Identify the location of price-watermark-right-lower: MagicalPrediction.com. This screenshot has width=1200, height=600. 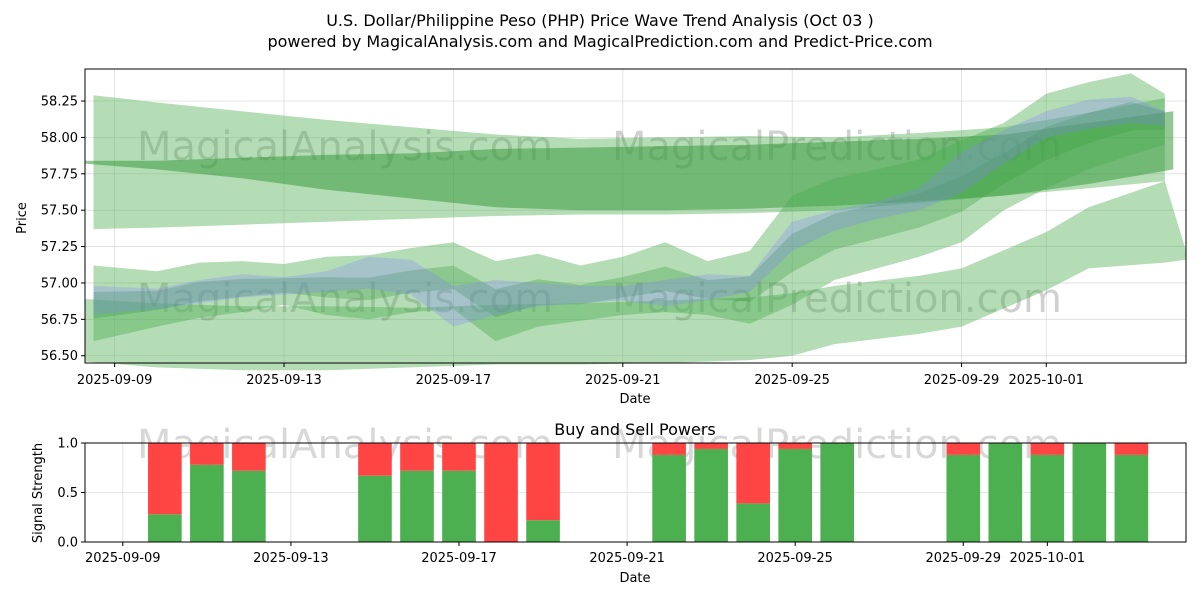
(837, 299).